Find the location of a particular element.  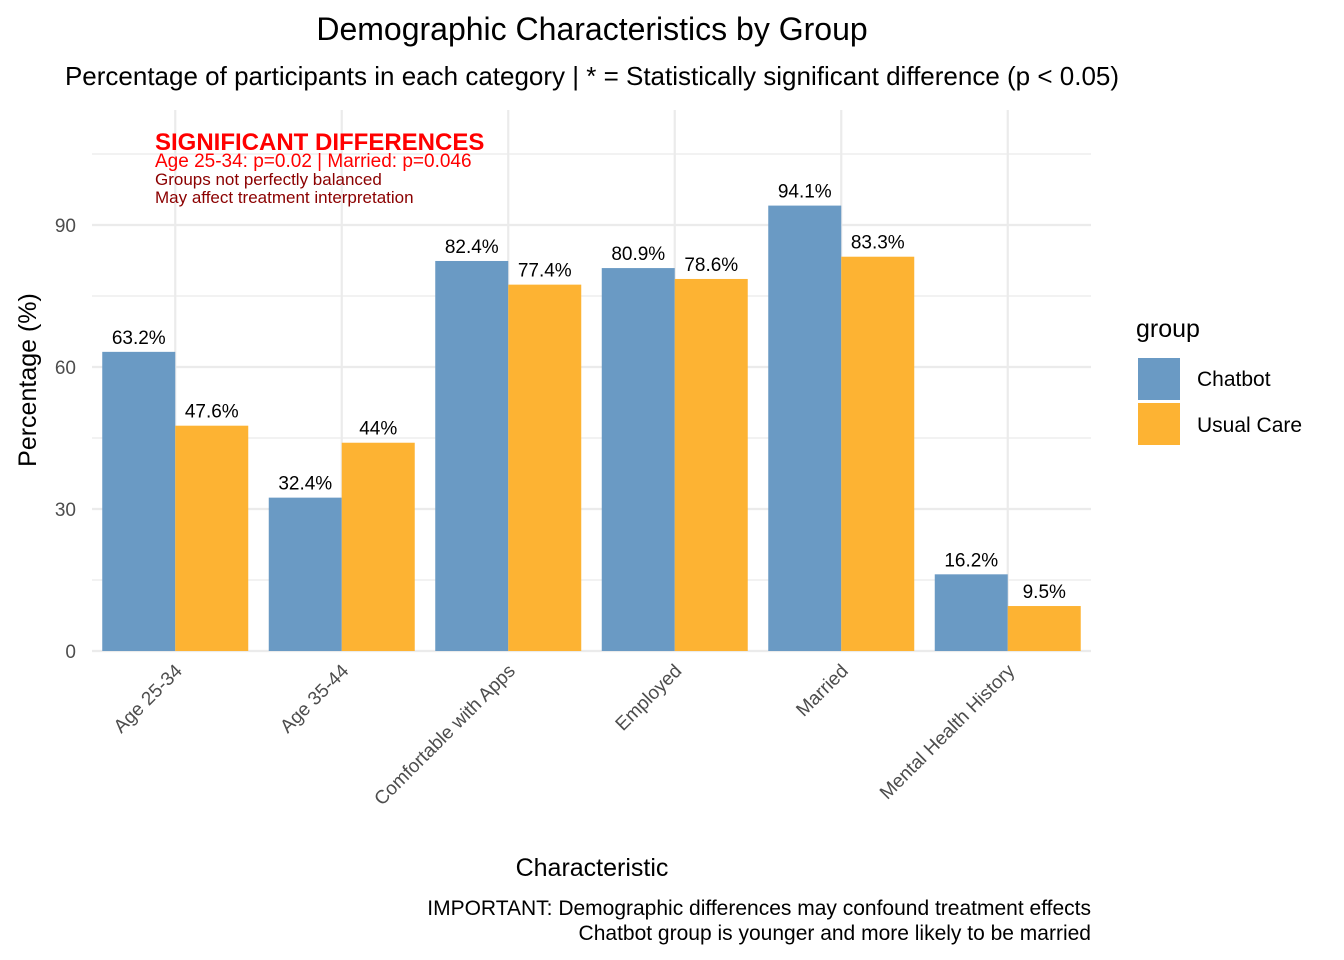

bar-label-chatbot: 94.1% is located at coordinates (805, 192).